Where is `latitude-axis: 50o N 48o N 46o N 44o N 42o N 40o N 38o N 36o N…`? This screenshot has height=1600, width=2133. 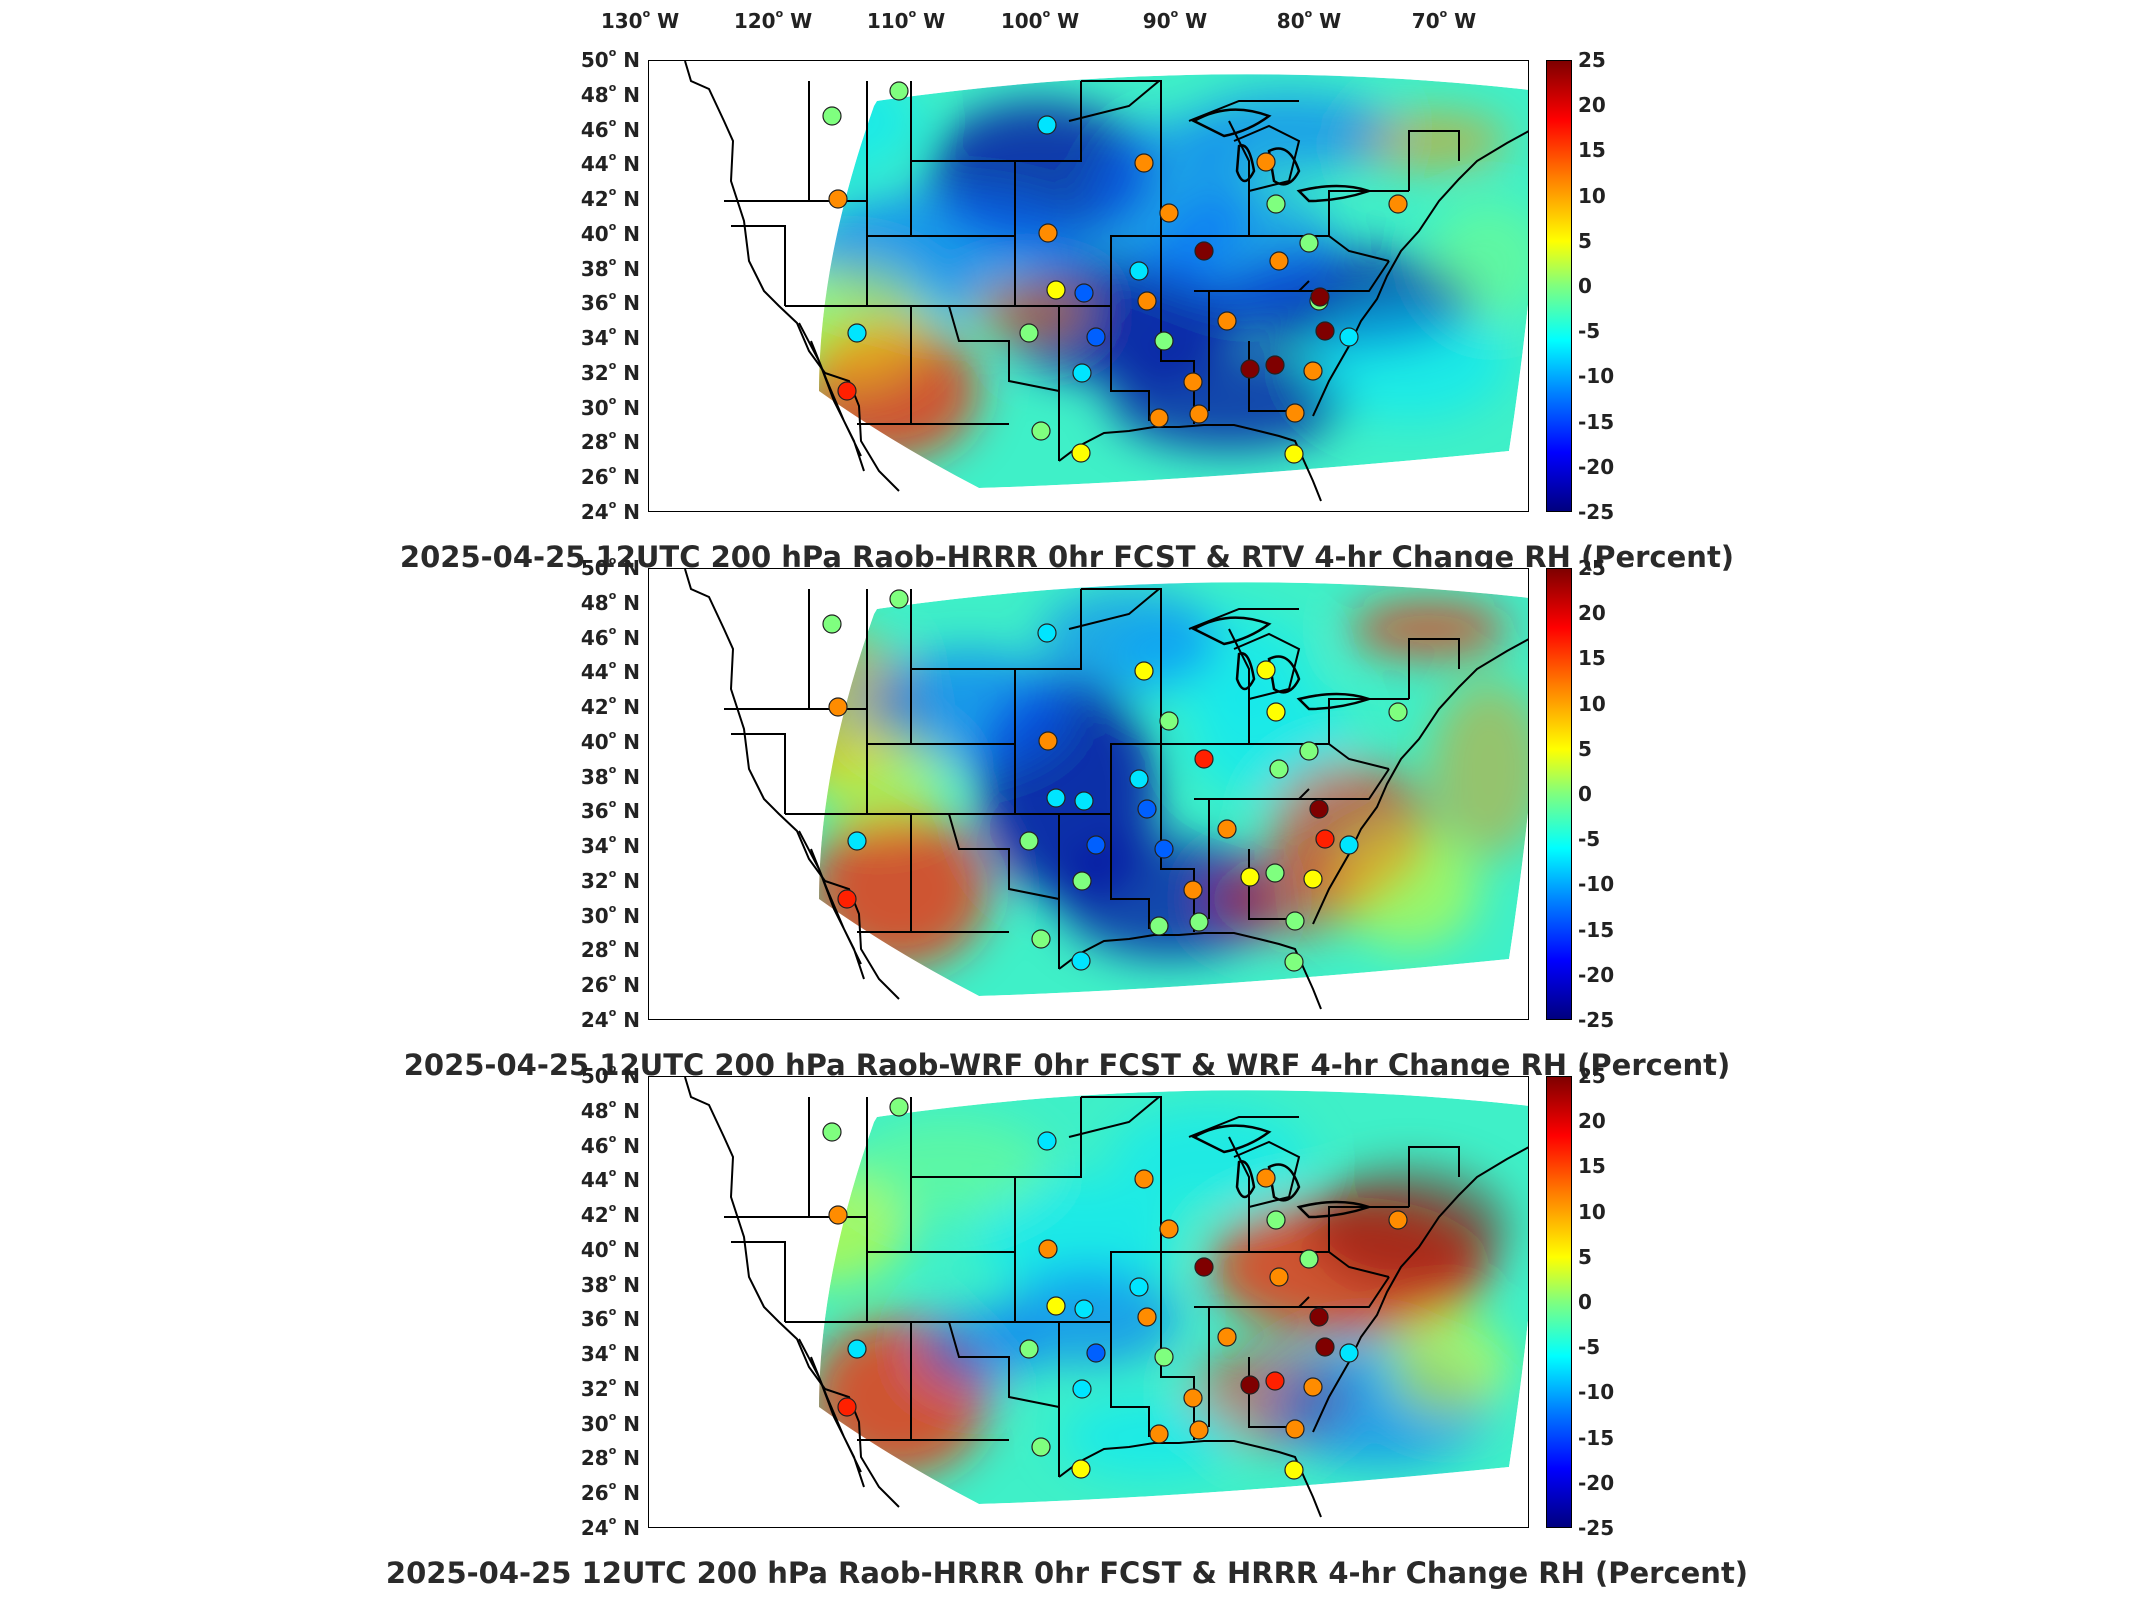
latitude-axis: 50o N 48o N 46o N 44o N 42o N 40o N 38o N 36o N… is located at coordinates (600, 793).